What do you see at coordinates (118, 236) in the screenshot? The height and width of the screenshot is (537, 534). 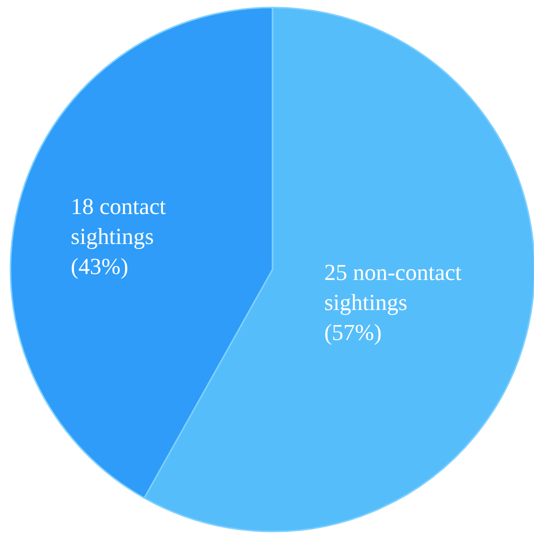 I see `slice-label: 18 contact sightings (43%)` at bounding box center [118, 236].